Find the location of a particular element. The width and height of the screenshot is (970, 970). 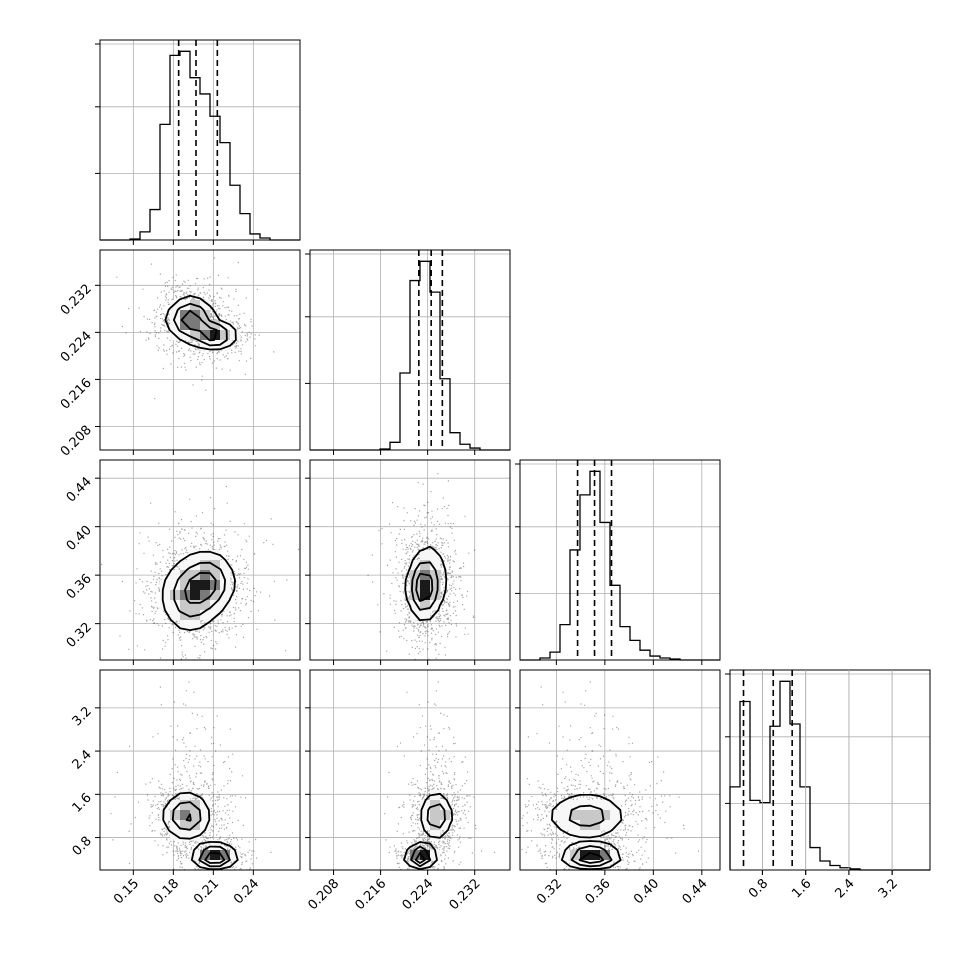

x-tick-label: 0.44 is located at coordinates (695, 891).